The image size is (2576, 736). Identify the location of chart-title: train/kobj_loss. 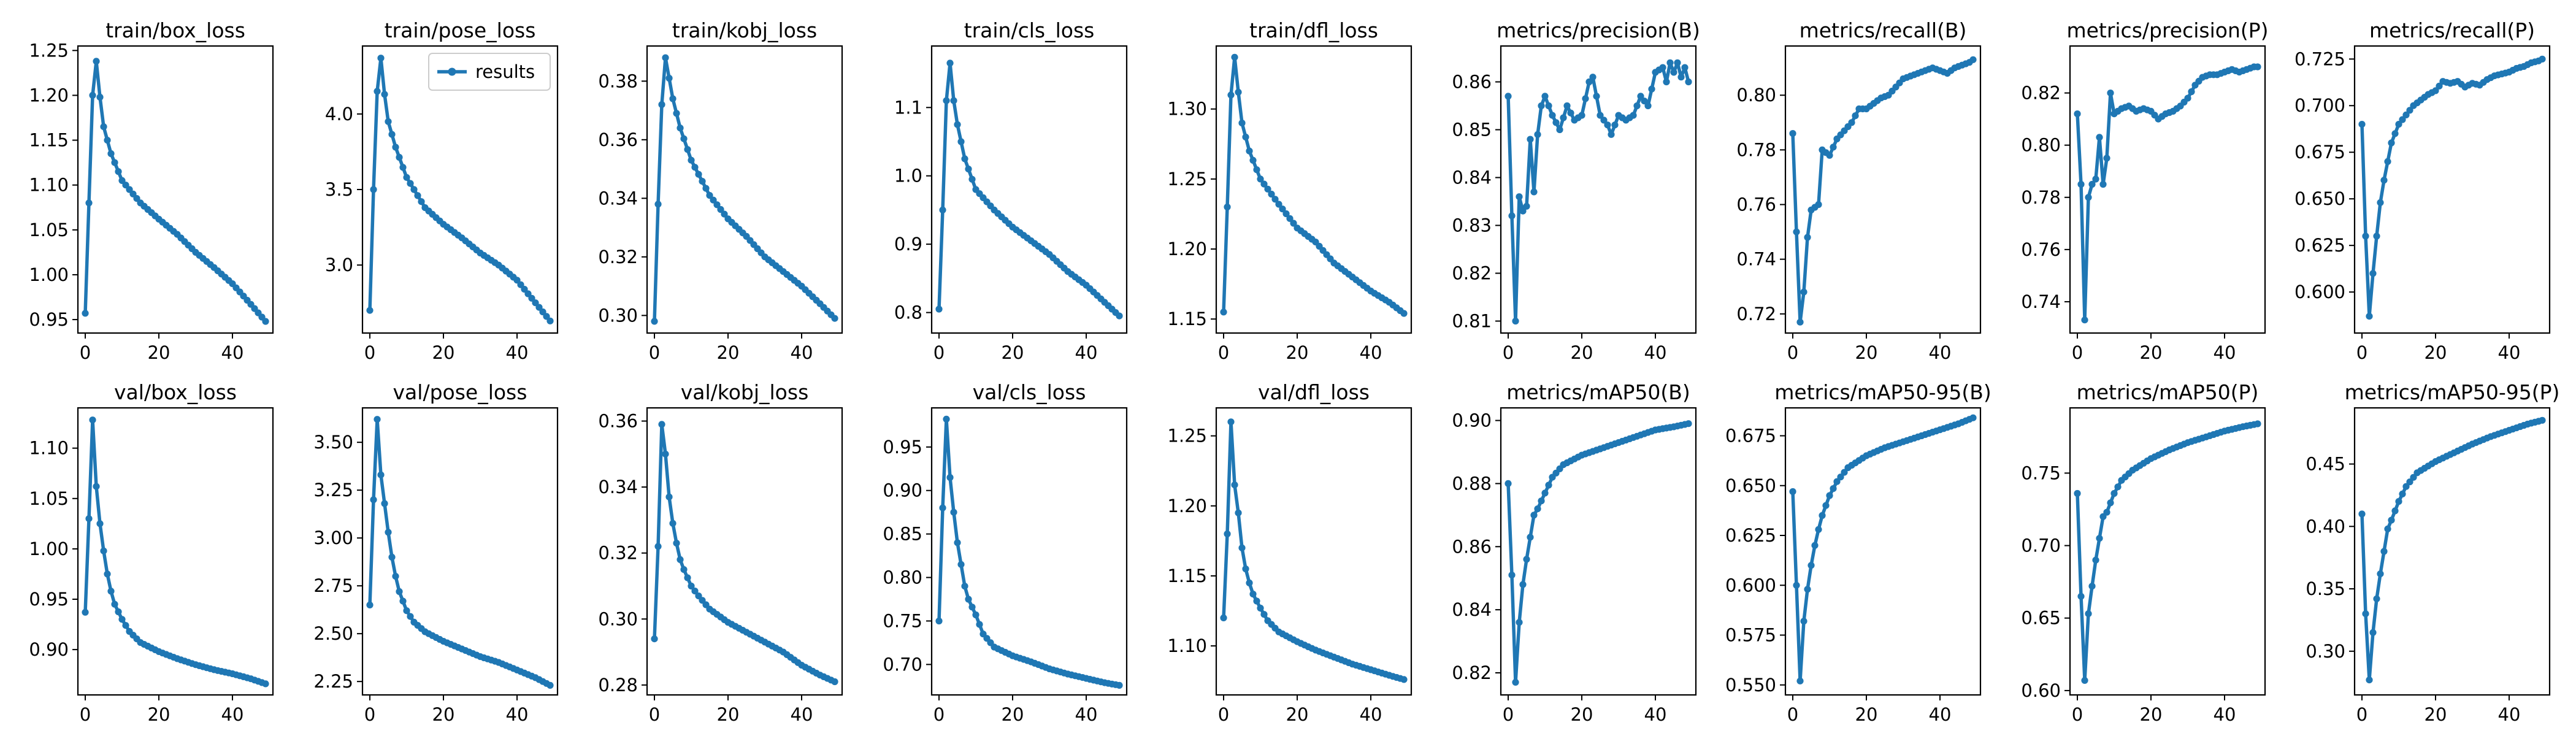
(744, 30).